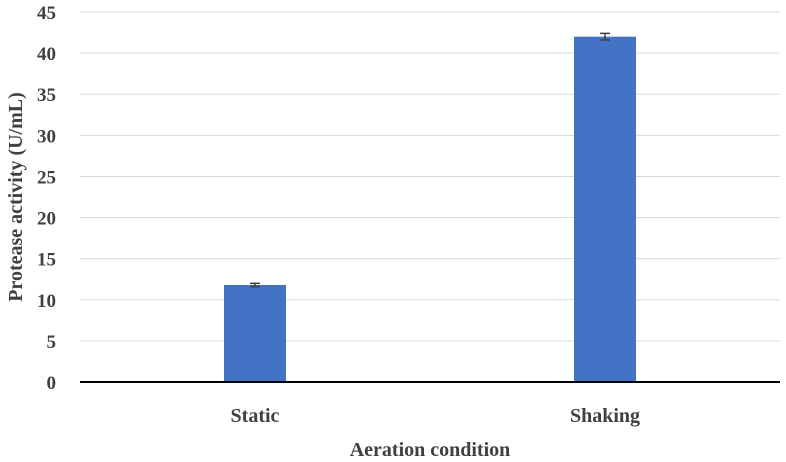  What do you see at coordinates (46, 198) in the screenshot?
I see `y-tick-labels: 0 5 10 15 20 25 30 35 40 45` at bounding box center [46, 198].